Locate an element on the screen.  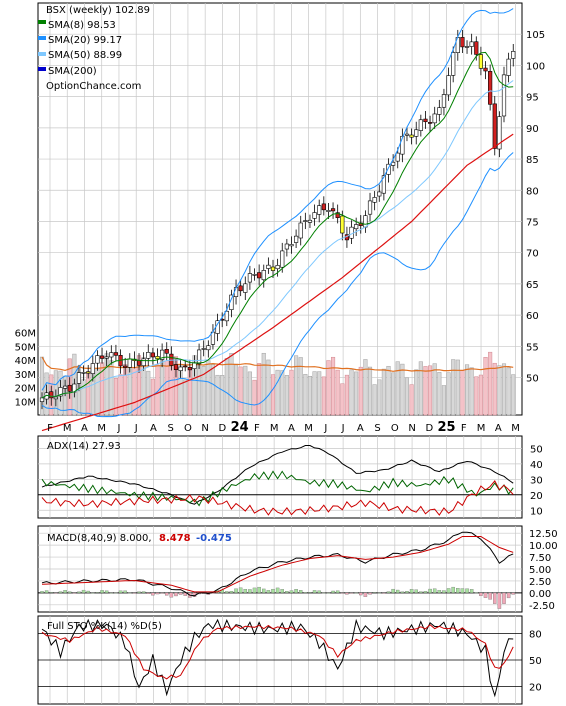
adx-series-adx is located at coordinates (277, 475).